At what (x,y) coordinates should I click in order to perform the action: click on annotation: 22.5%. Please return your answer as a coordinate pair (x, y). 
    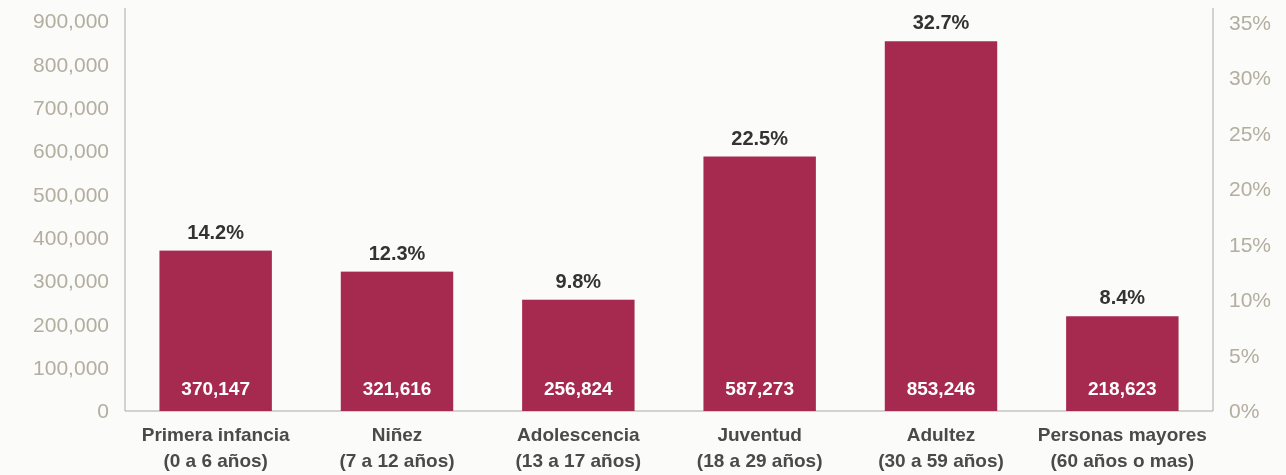
    Looking at the image, I should click on (760, 137).